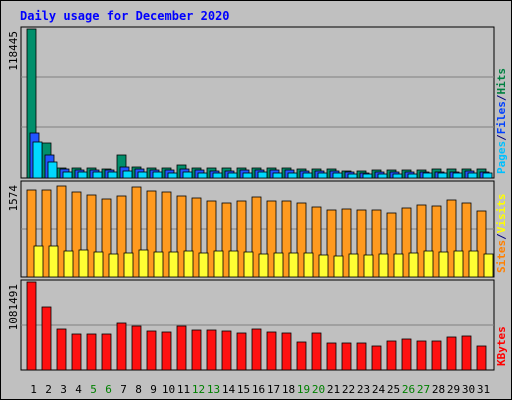  What do you see at coordinates (453, 389) in the screenshot?
I see `x-tick-label-day-29: 29` at bounding box center [453, 389].